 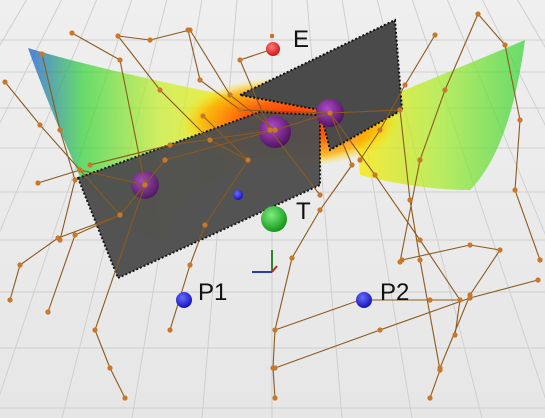 I want to click on marker-label-t: T, so click(x=303, y=211).